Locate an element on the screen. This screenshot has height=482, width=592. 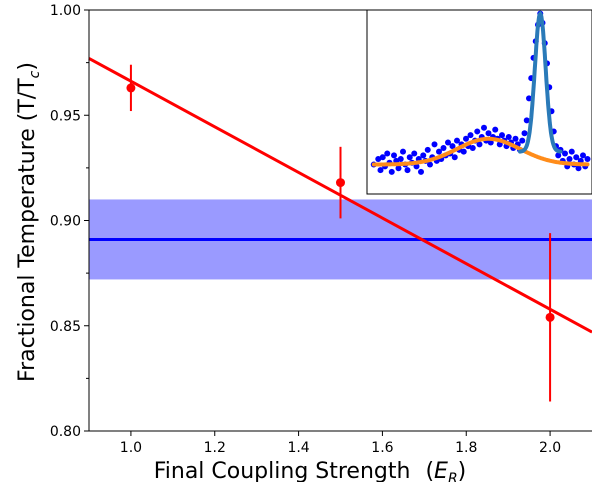
x-tick-label-3: 1.6 is located at coordinates (382, 448).